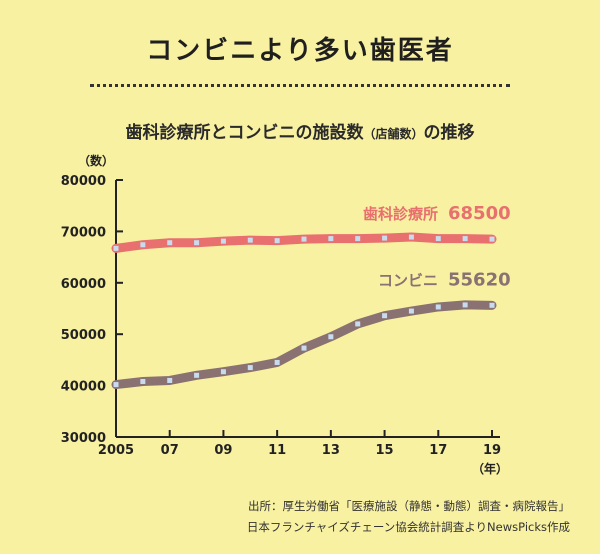 The width and height of the screenshot is (600, 554). Describe the element at coordinates (479, 213) in the screenshot. I see `series-end-value: 68500` at that location.